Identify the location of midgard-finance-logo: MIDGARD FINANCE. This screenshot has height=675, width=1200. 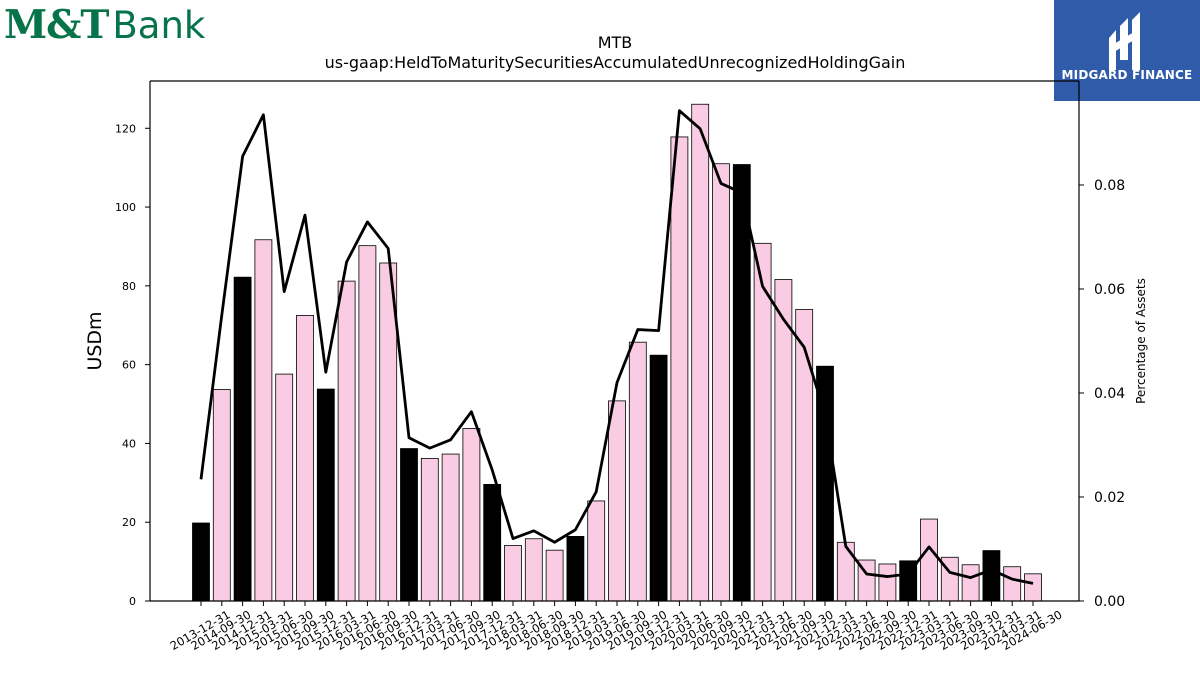
(1127, 50).